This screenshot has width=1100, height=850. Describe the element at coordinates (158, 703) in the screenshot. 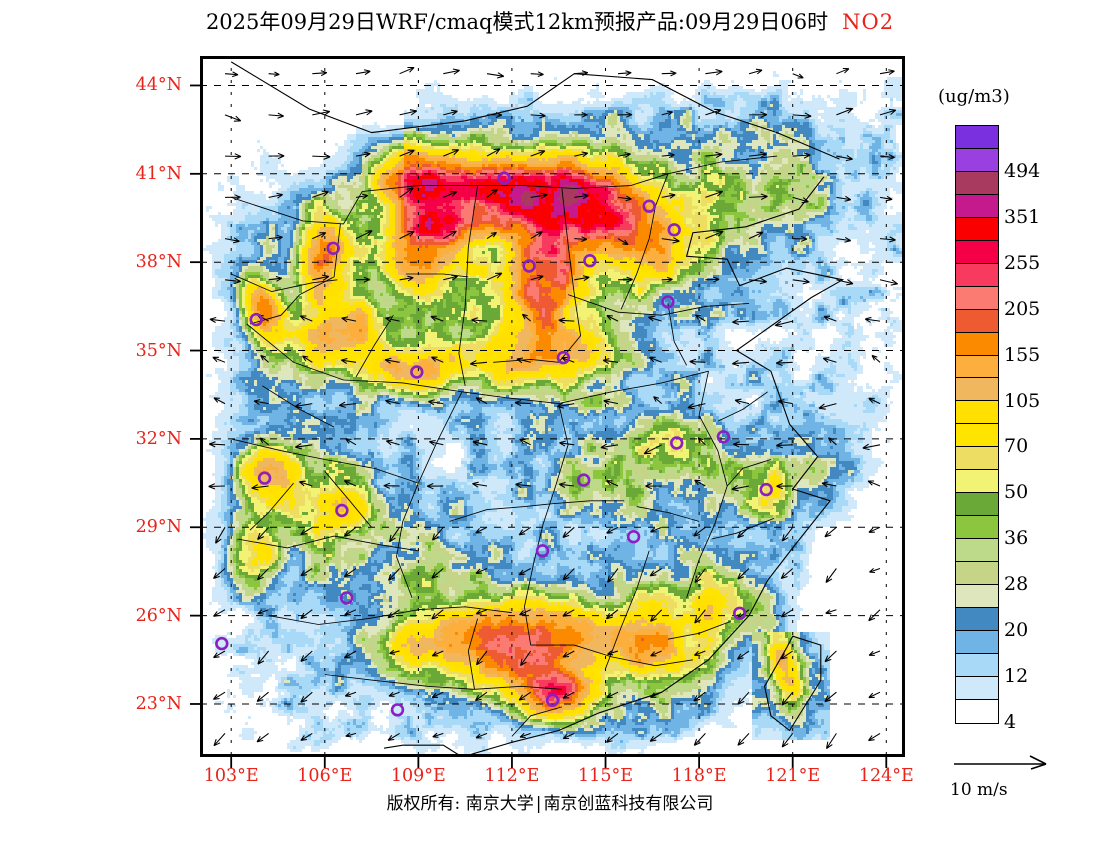

I see `y-axis-tick-label: 23°N` at that location.